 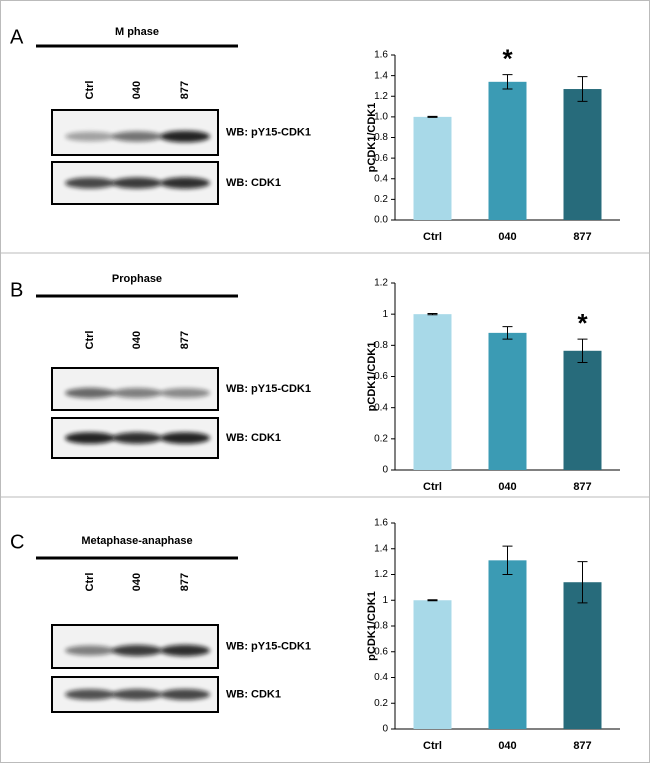 What do you see at coordinates (17, 37) in the screenshot?
I see `panel-letter: A` at bounding box center [17, 37].